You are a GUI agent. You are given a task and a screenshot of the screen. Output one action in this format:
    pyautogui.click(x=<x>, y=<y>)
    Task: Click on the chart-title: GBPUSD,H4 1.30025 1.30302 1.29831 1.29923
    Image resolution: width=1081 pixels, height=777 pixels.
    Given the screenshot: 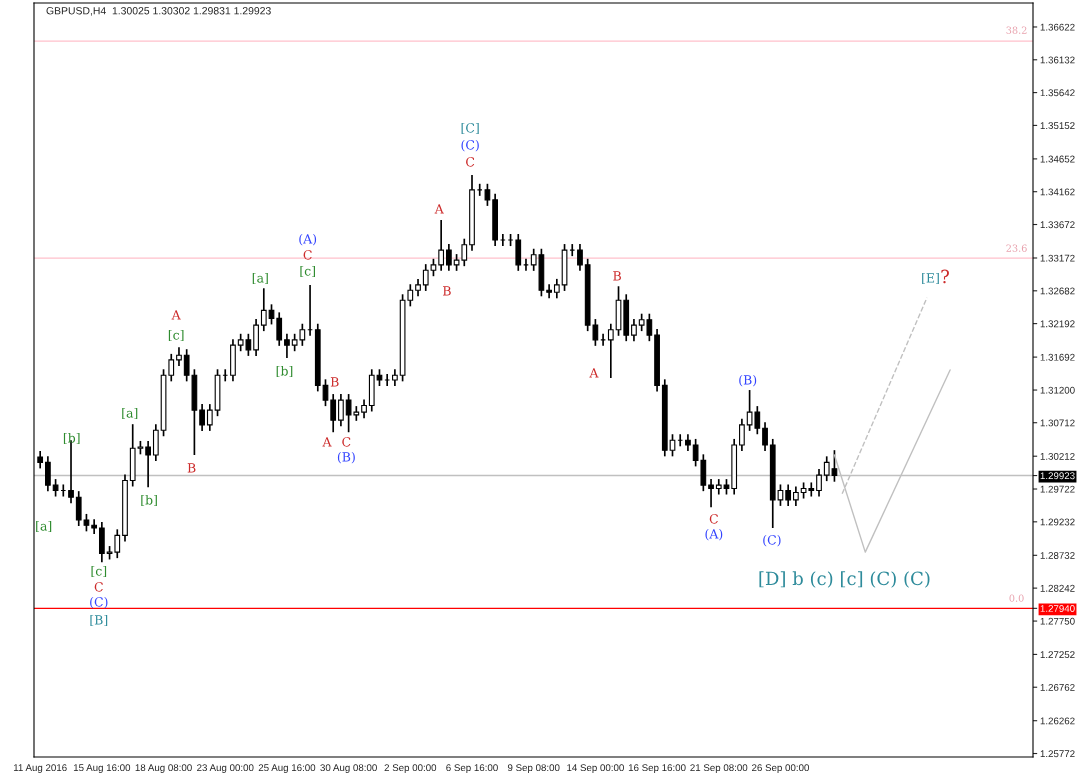 What is the action you would take?
    pyautogui.click(x=158, y=11)
    